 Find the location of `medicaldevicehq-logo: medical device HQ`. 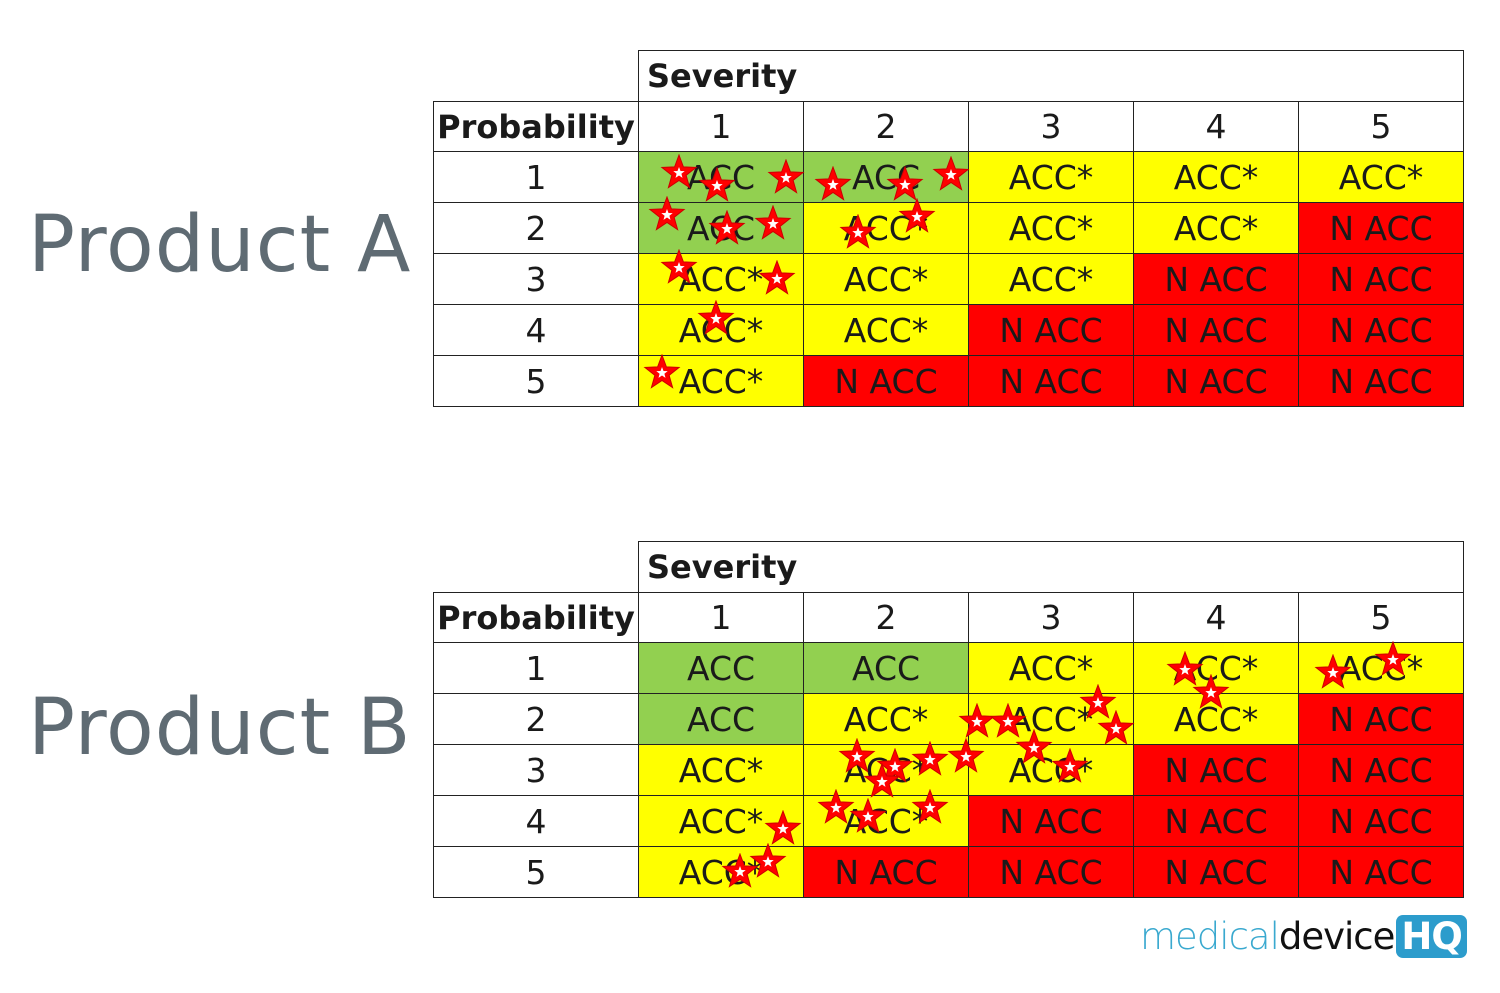

medicaldevicehq-logo: medical device HQ is located at coordinates (1303, 936).